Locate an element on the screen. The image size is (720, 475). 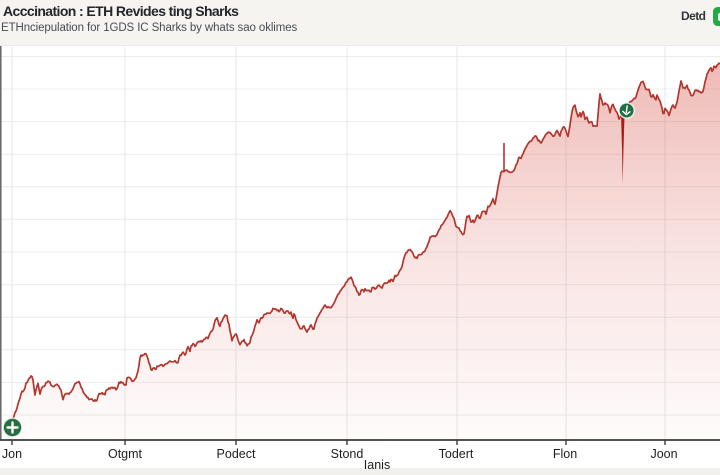
svg-text: Otgmt is located at coordinates (125, 454).